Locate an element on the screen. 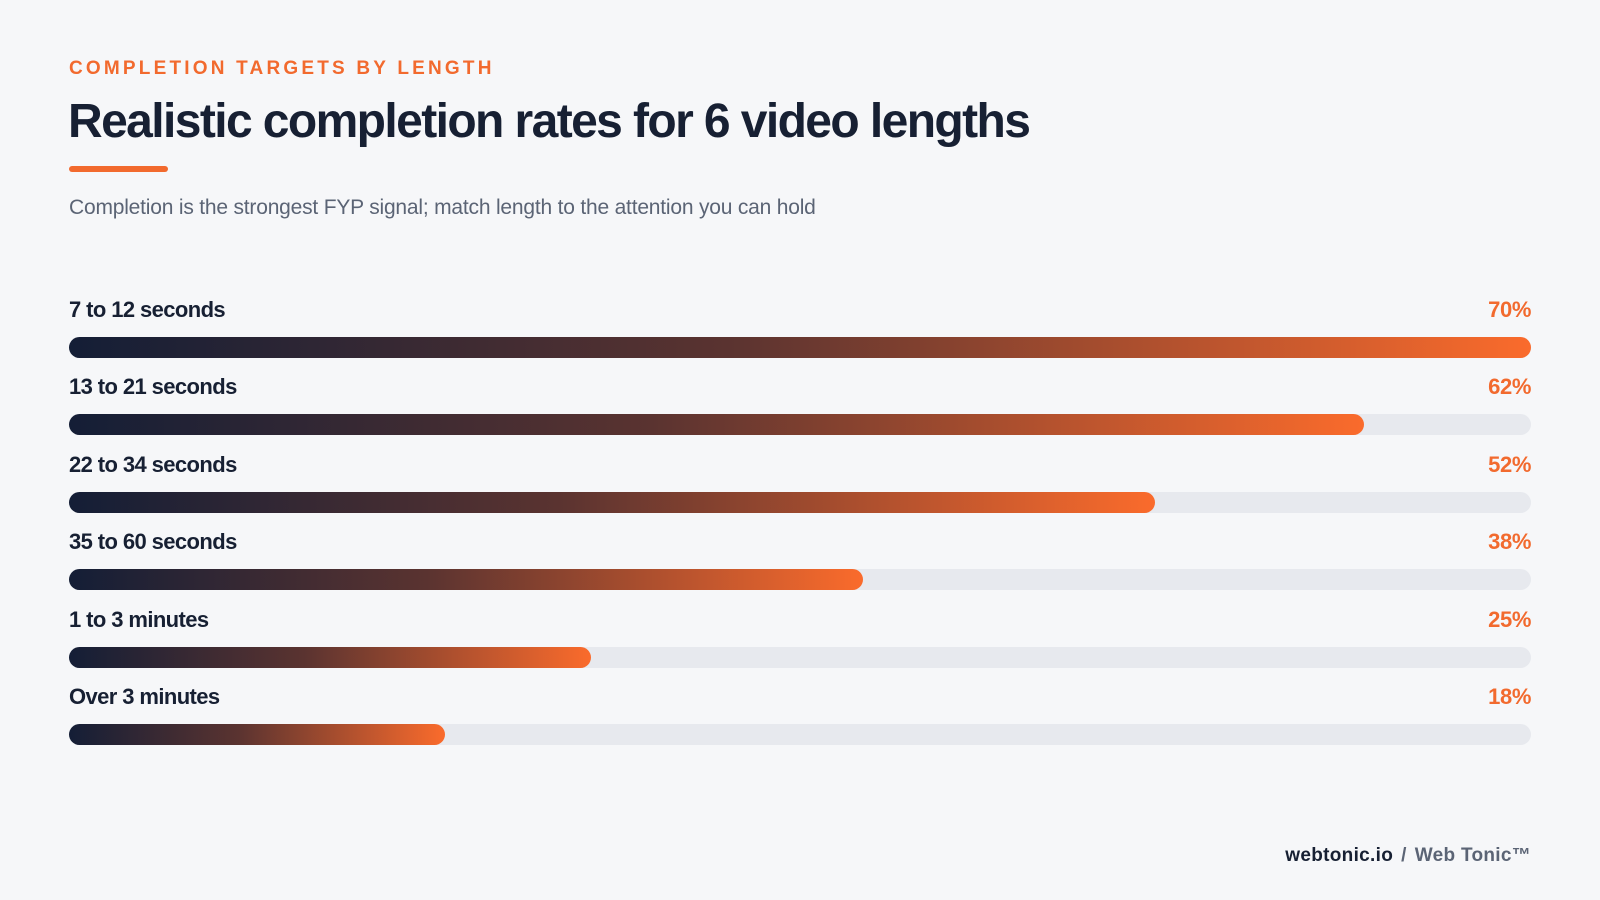 Image resolution: width=1600 pixels, height=900 pixels. bar-value-label: 62% is located at coordinates (1509, 387).